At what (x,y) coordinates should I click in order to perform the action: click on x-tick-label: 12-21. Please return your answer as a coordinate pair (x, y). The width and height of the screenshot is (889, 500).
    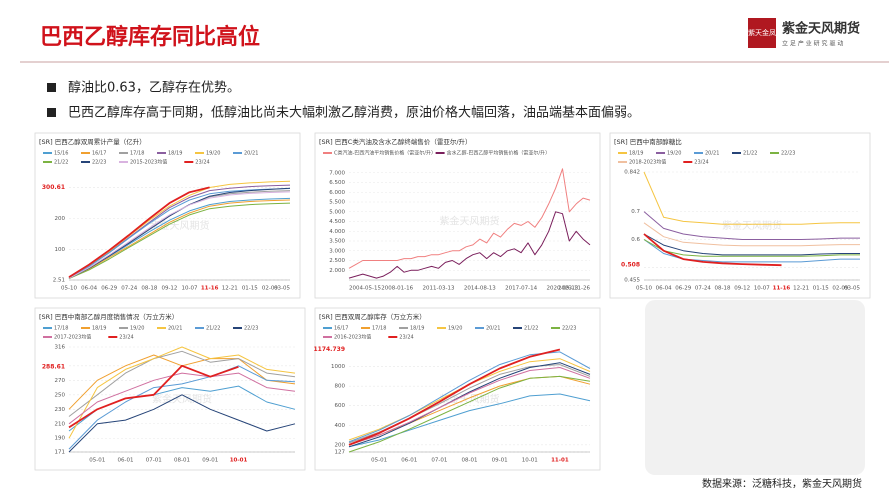
    Looking at the image, I should click on (801, 289).